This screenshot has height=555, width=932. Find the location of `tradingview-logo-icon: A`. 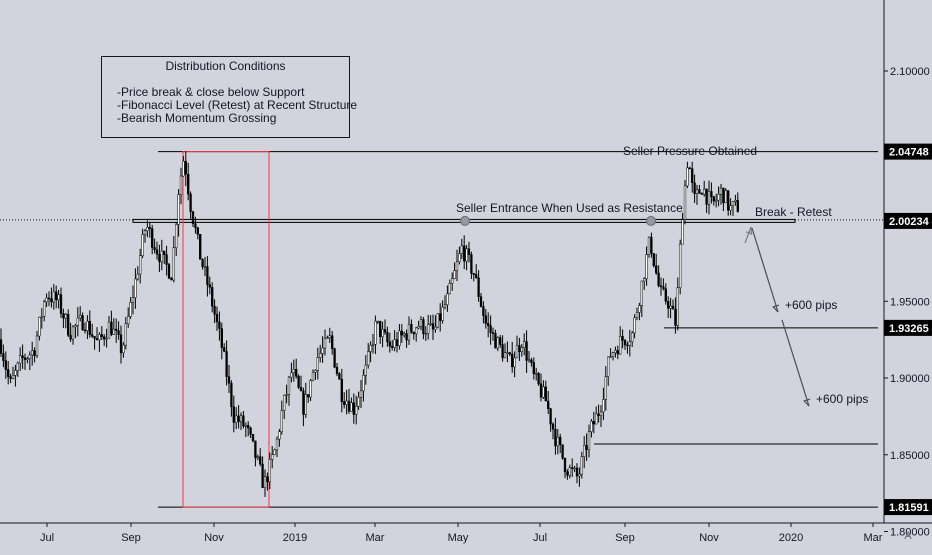

tradingview-logo-icon: A is located at coordinates (908, 536).